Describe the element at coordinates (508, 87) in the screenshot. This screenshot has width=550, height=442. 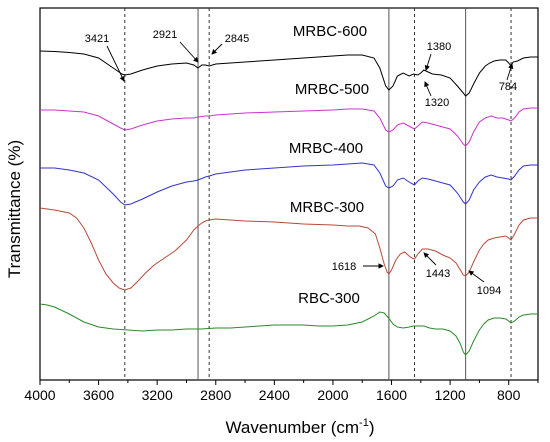
I see `peak-label-784: 784` at that location.